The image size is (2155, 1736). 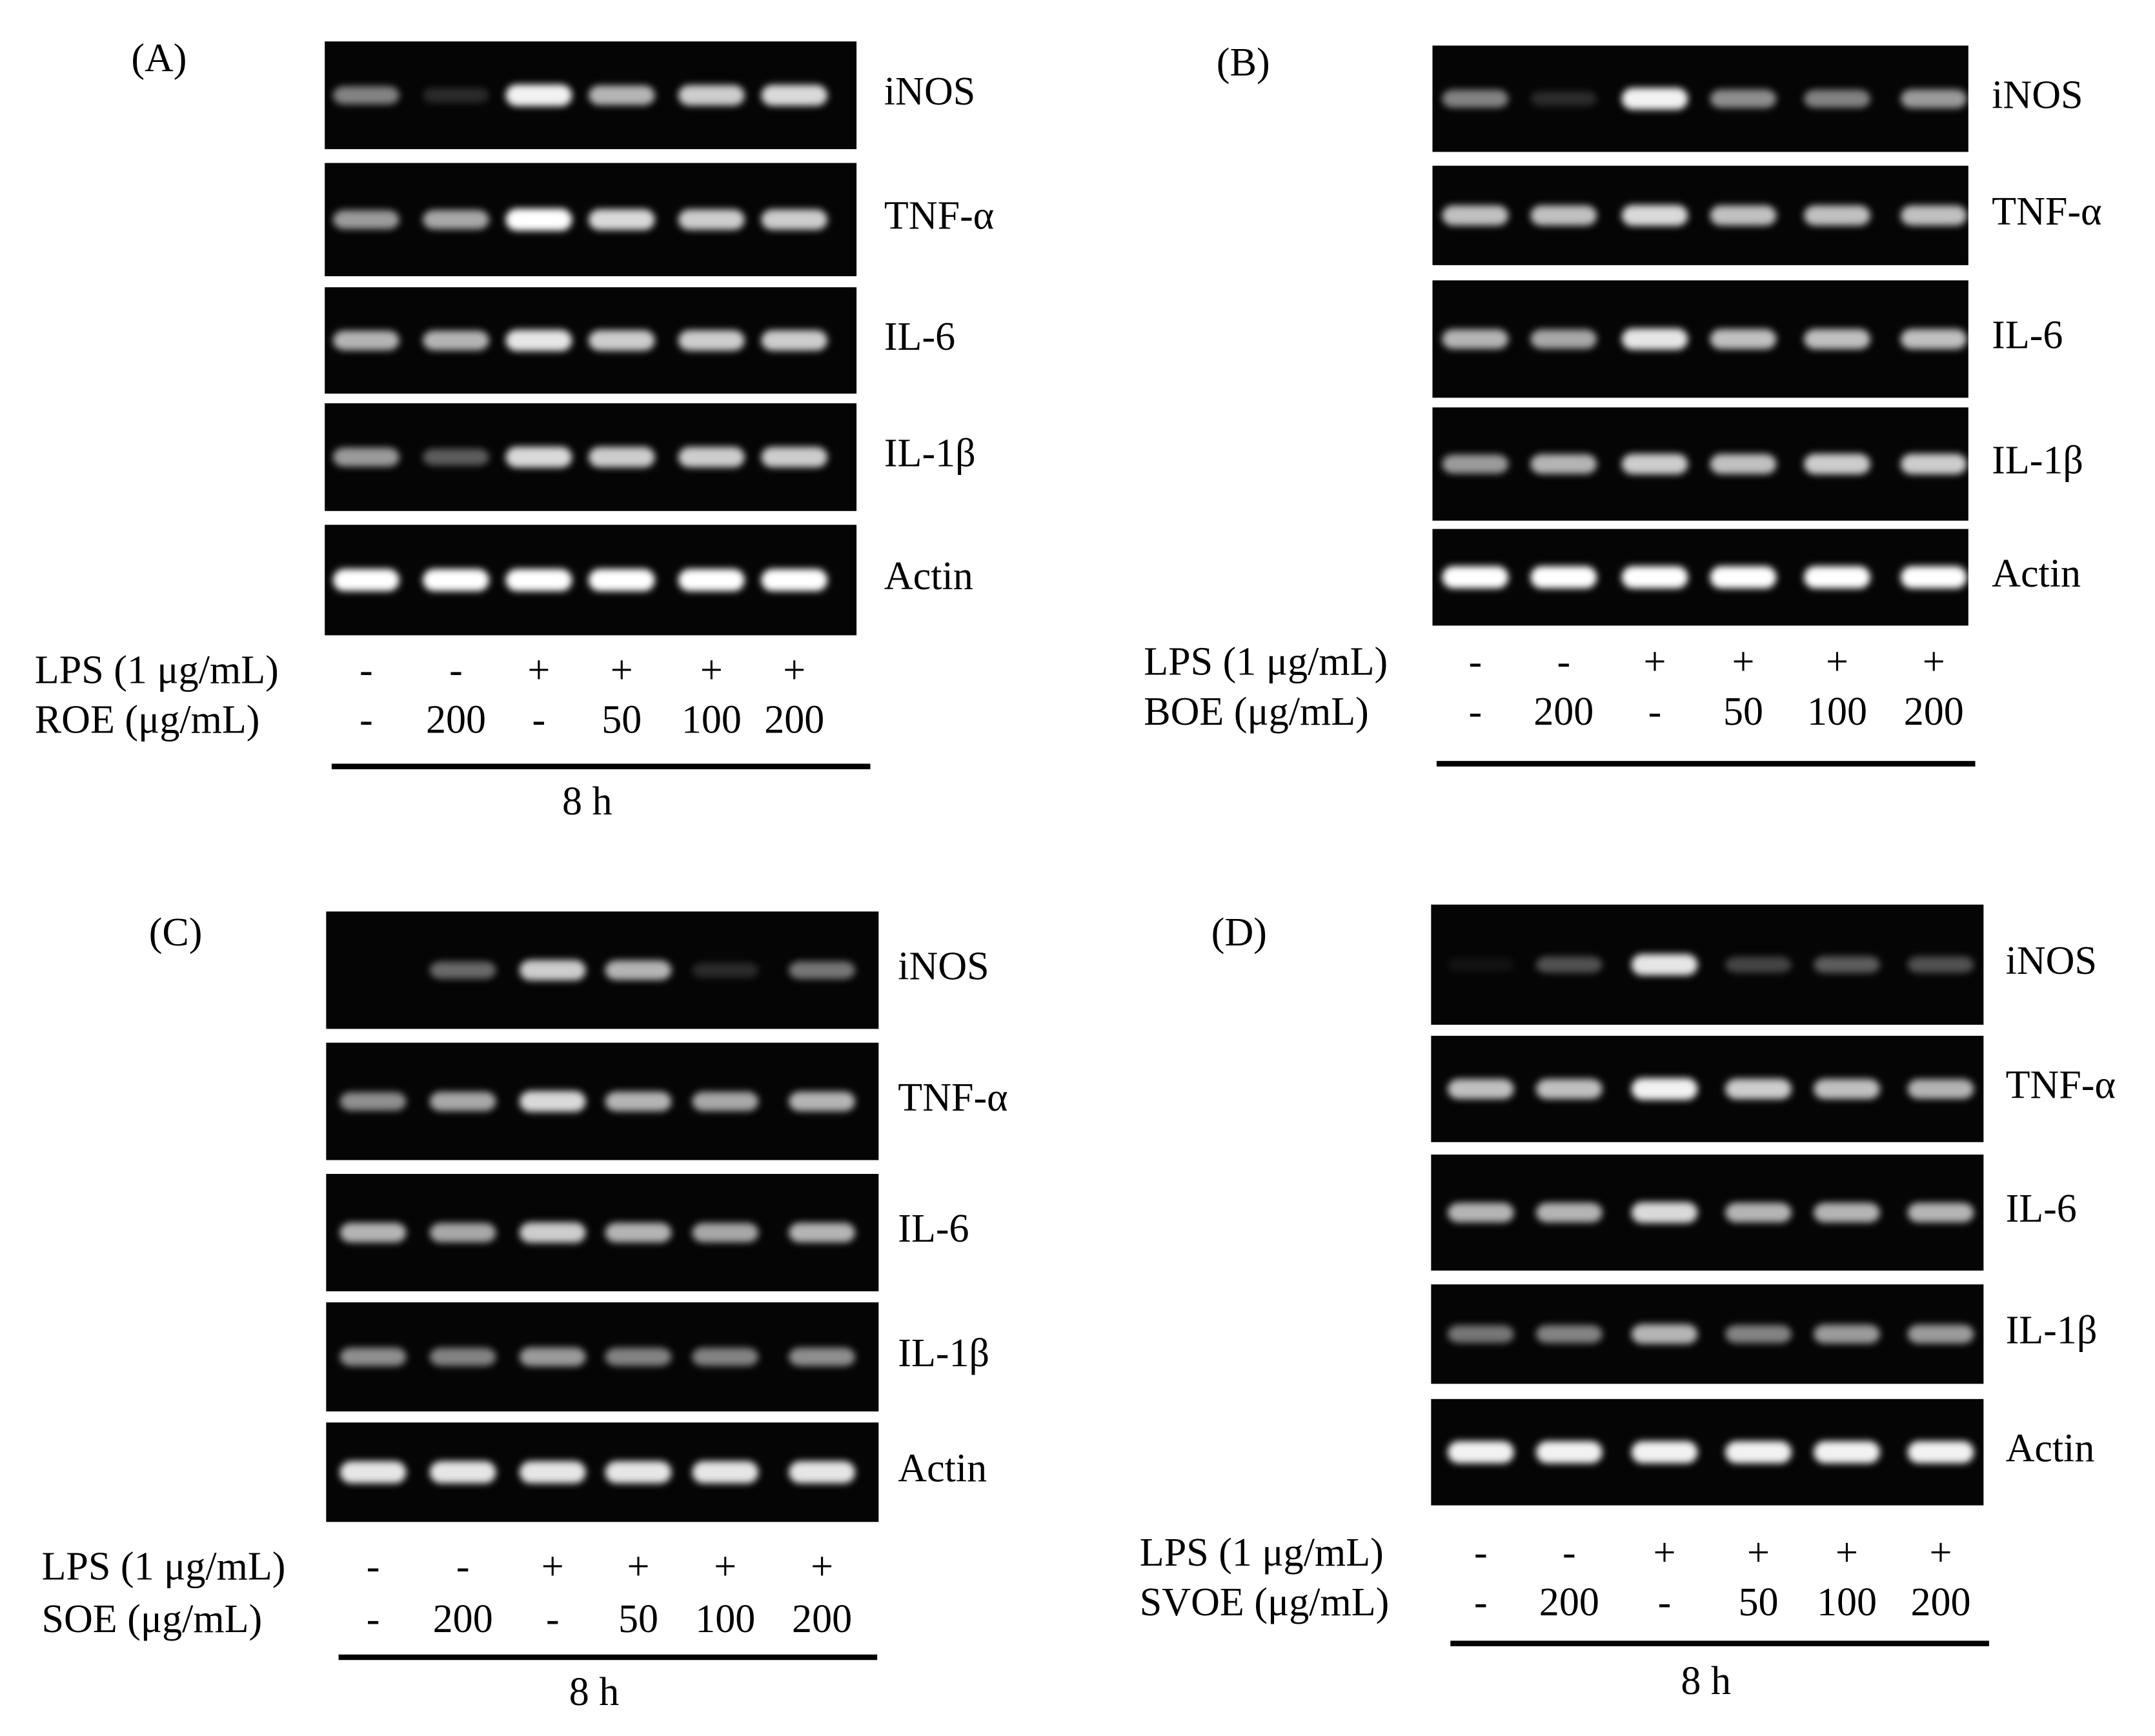 What do you see at coordinates (2052, 1331) in the screenshot?
I see `gene-label: IL-1β` at bounding box center [2052, 1331].